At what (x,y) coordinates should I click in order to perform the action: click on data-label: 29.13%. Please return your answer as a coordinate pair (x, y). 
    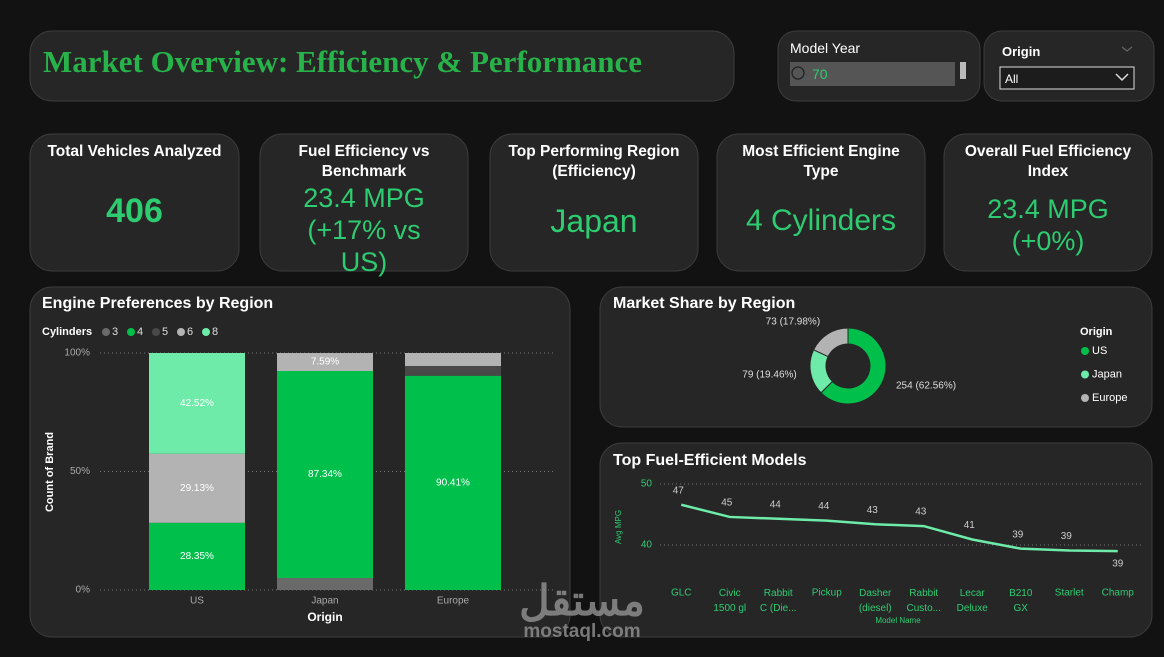
    Looking at the image, I should click on (197, 488).